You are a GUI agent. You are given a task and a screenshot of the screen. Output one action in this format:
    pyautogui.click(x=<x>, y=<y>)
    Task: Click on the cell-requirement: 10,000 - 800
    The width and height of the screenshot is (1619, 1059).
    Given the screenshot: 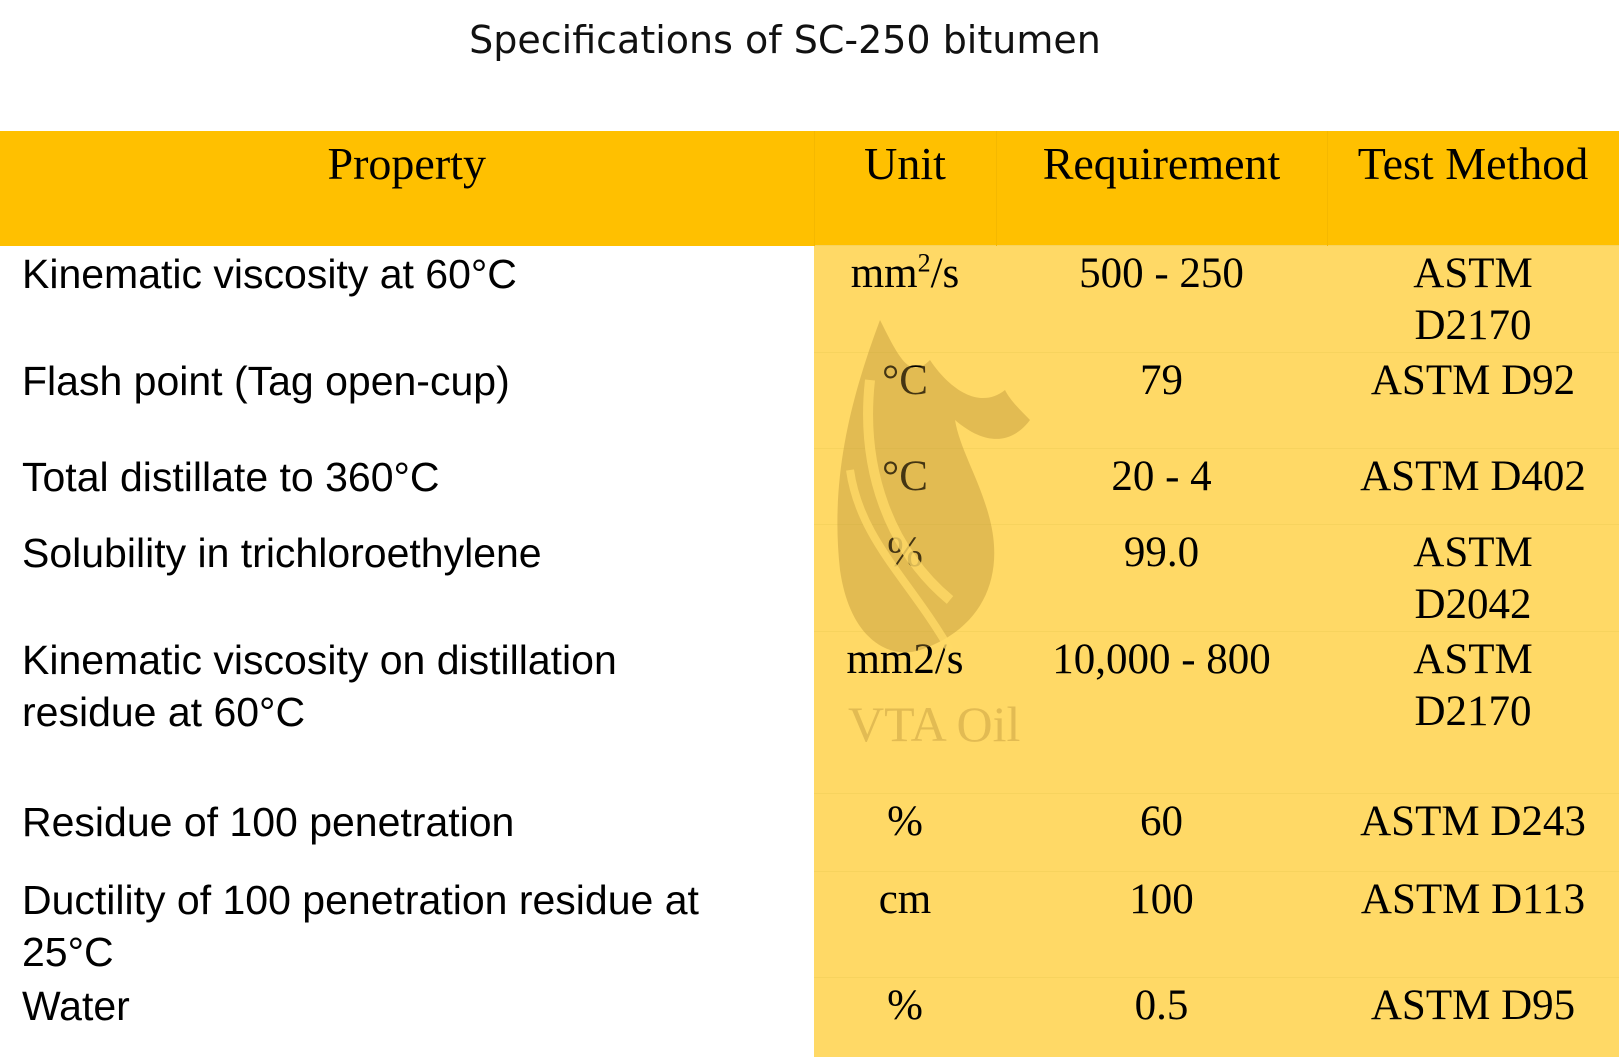 What is the action you would take?
    pyautogui.click(x=1161, y=712)
    